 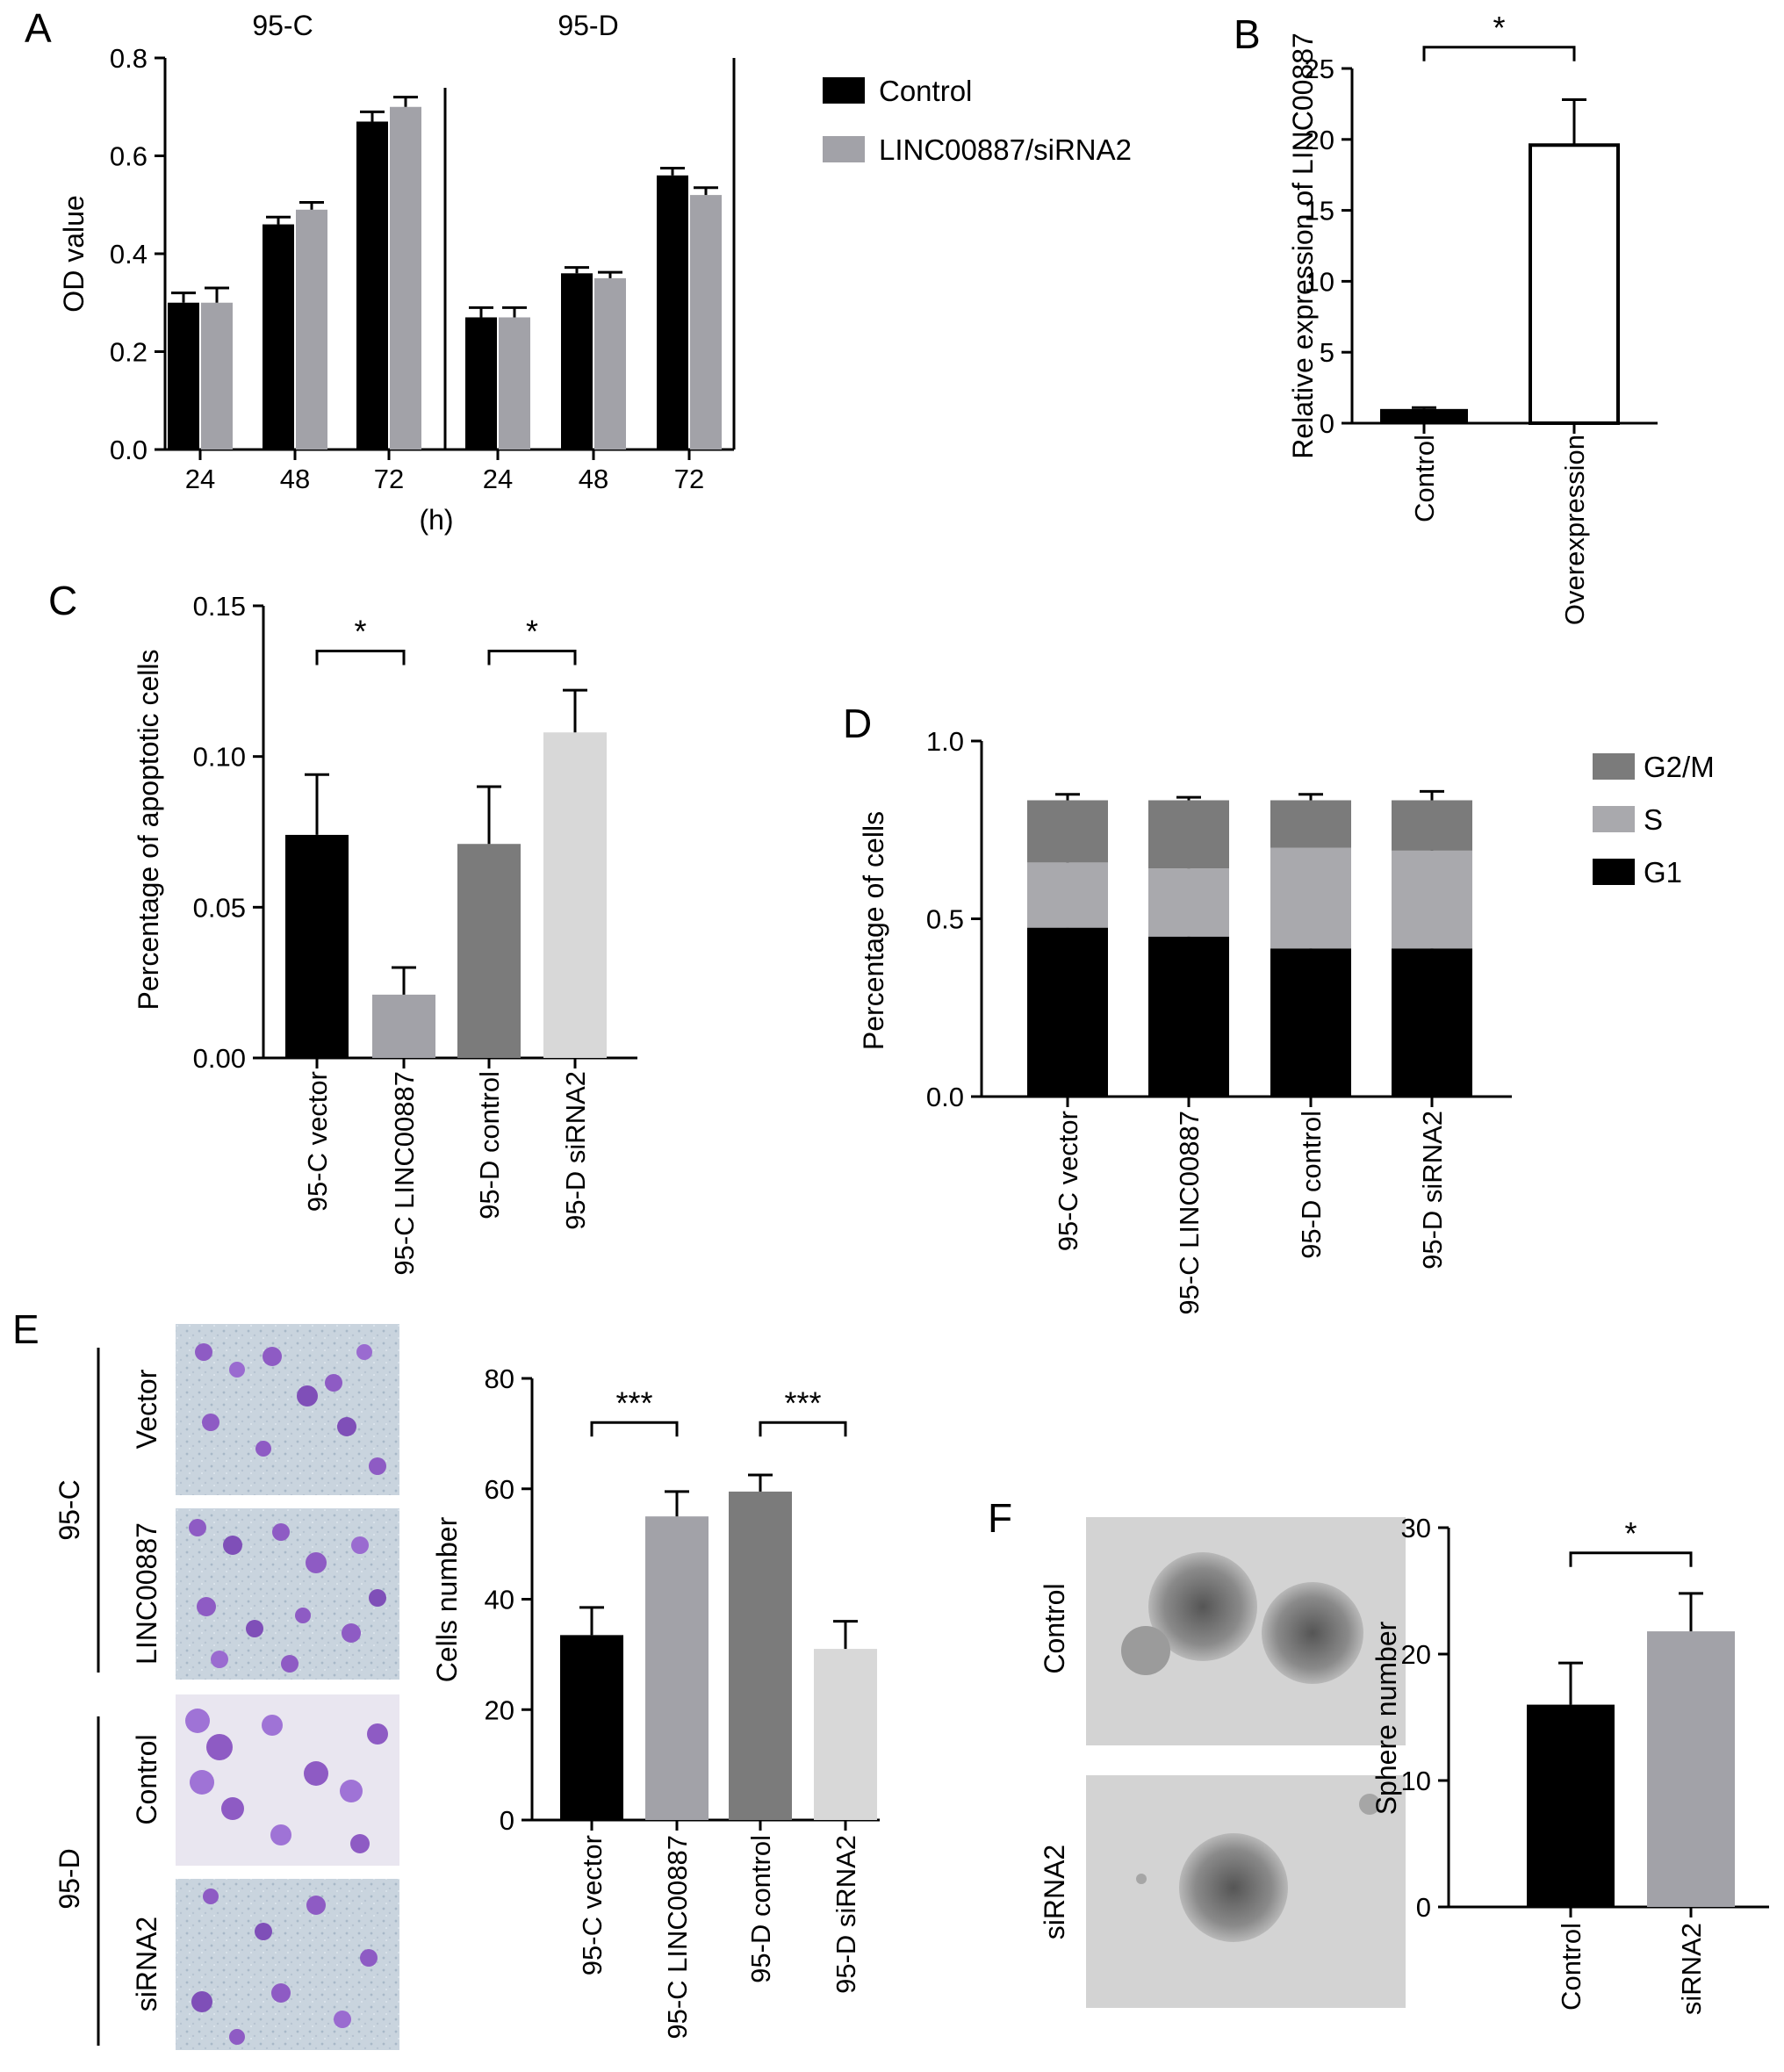 What do you see at coordinates (146, 1593) in the screenshot?
I see `panel-e-row-label-linc00887: LINC00887` at bounding box center [146, 1593].